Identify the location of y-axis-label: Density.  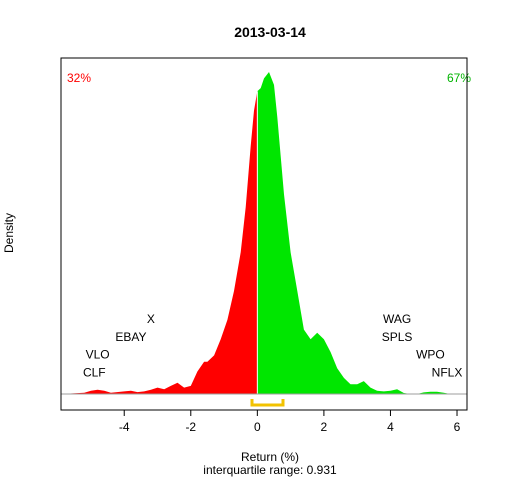
(9, 233).